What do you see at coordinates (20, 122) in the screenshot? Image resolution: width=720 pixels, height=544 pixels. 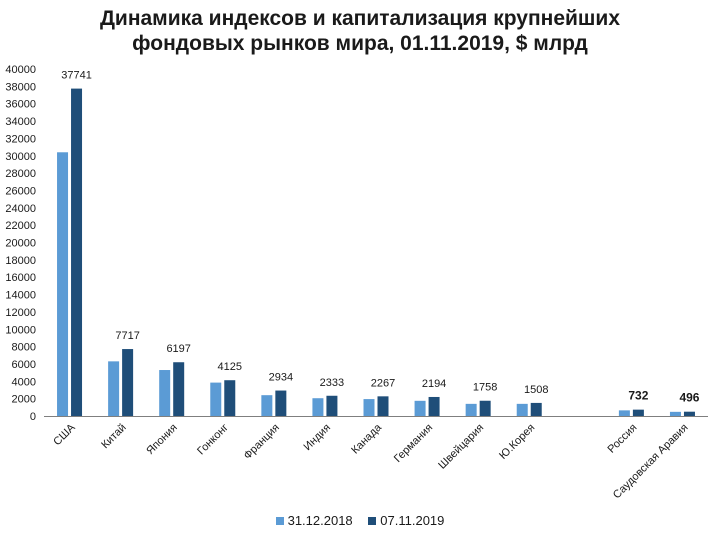 I see `y-tick-label: 34000` at bounding box center [20, 122].